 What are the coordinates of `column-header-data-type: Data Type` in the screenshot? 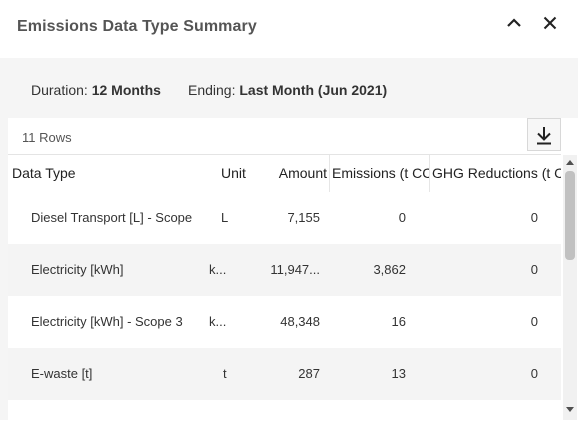 It's located at (44, 173).